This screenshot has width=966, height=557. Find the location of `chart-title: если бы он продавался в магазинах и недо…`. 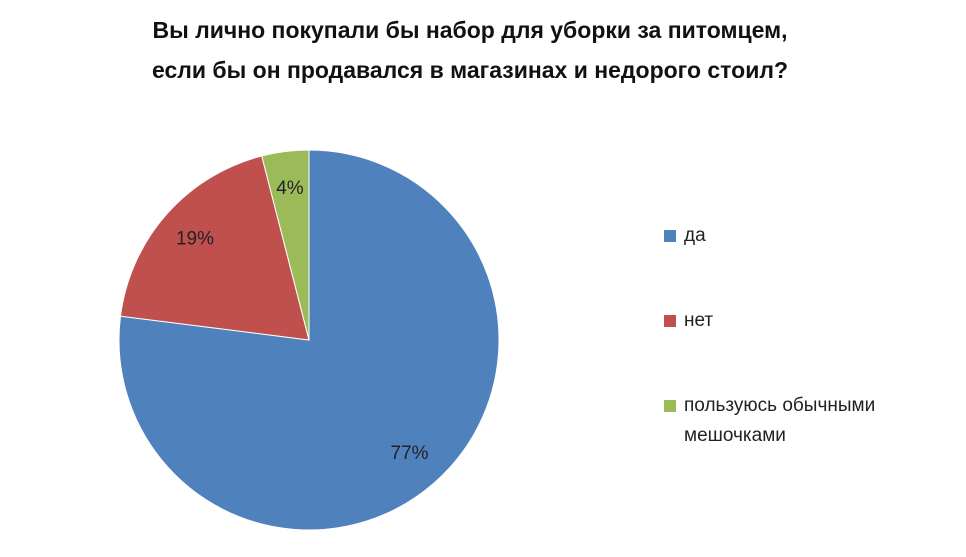

chart-title: если бы он продавался в магазинах и недо… is located at coordinates (470, 70).